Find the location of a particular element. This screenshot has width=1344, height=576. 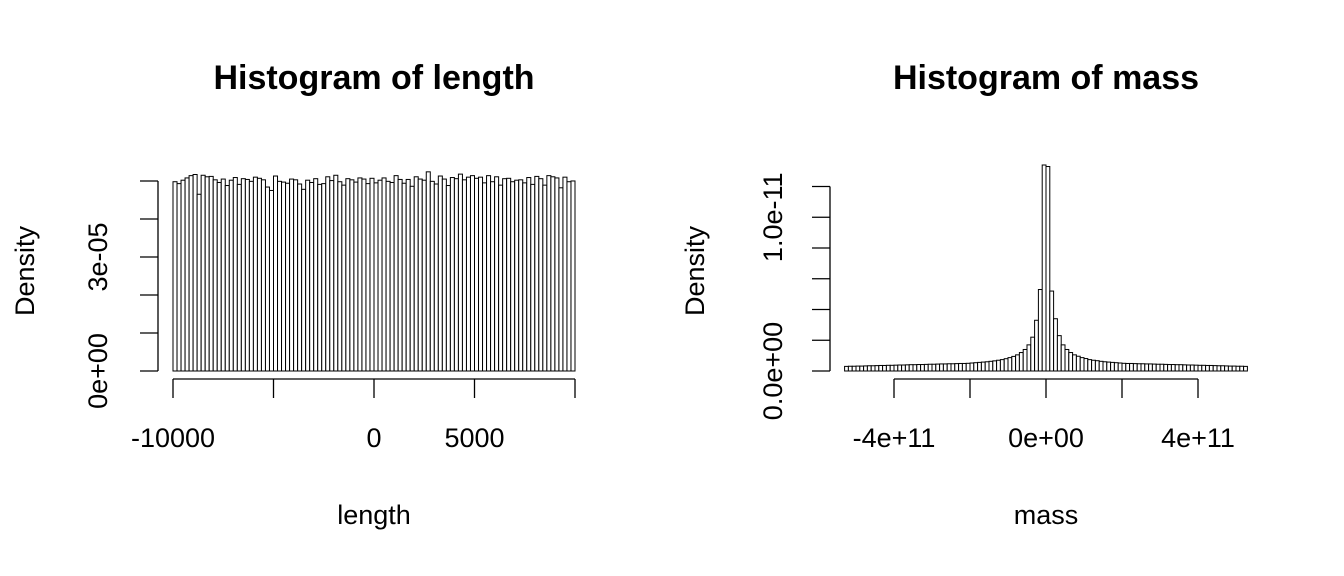

y-tick-label: 0.0e+00 is located at coordinates (773, 371).